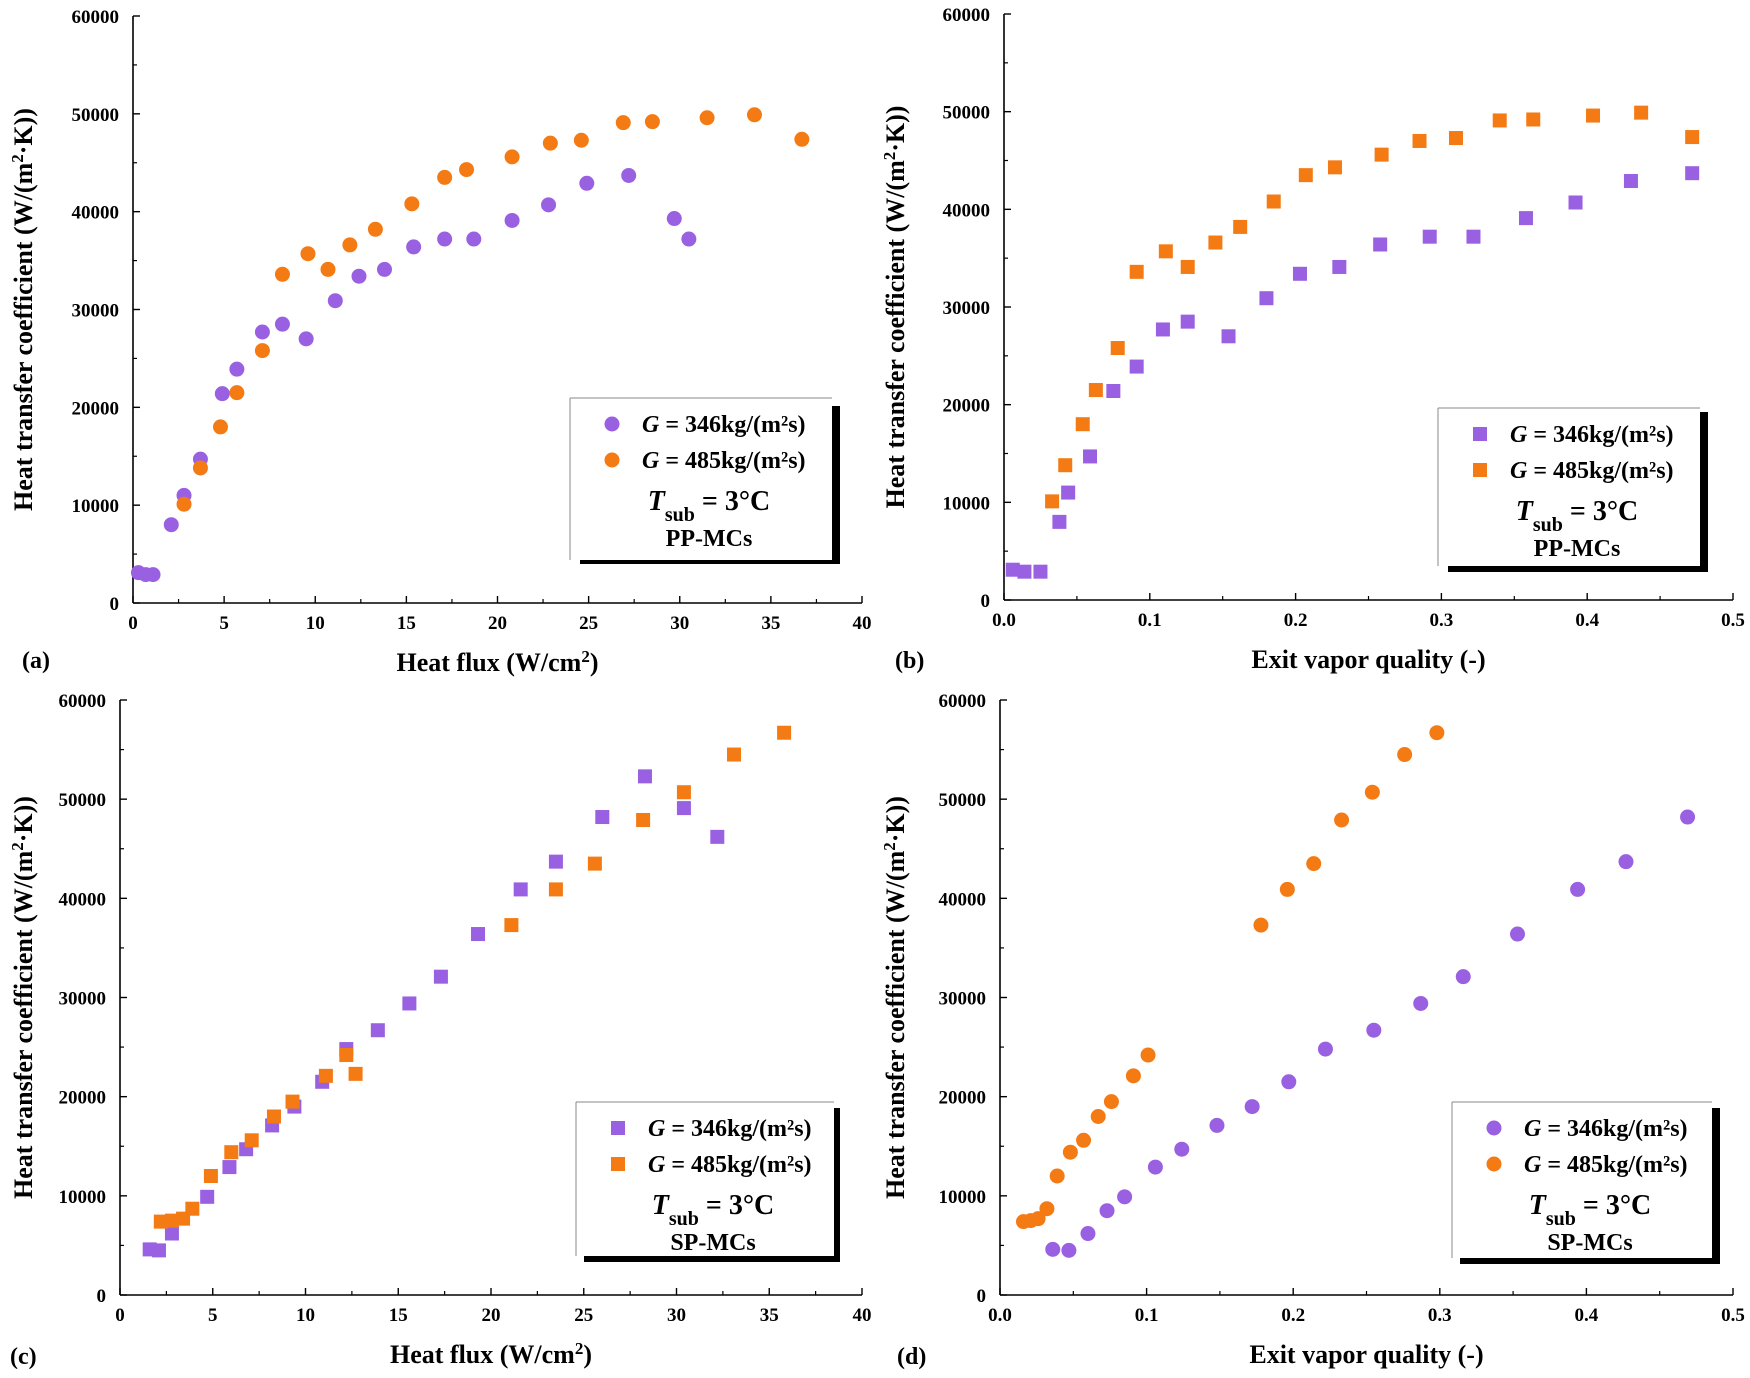 The image size is (1750, 1378). Describe the element at coordinates (618, 1164) in the screenshot. I see `legend-marker` at that location.